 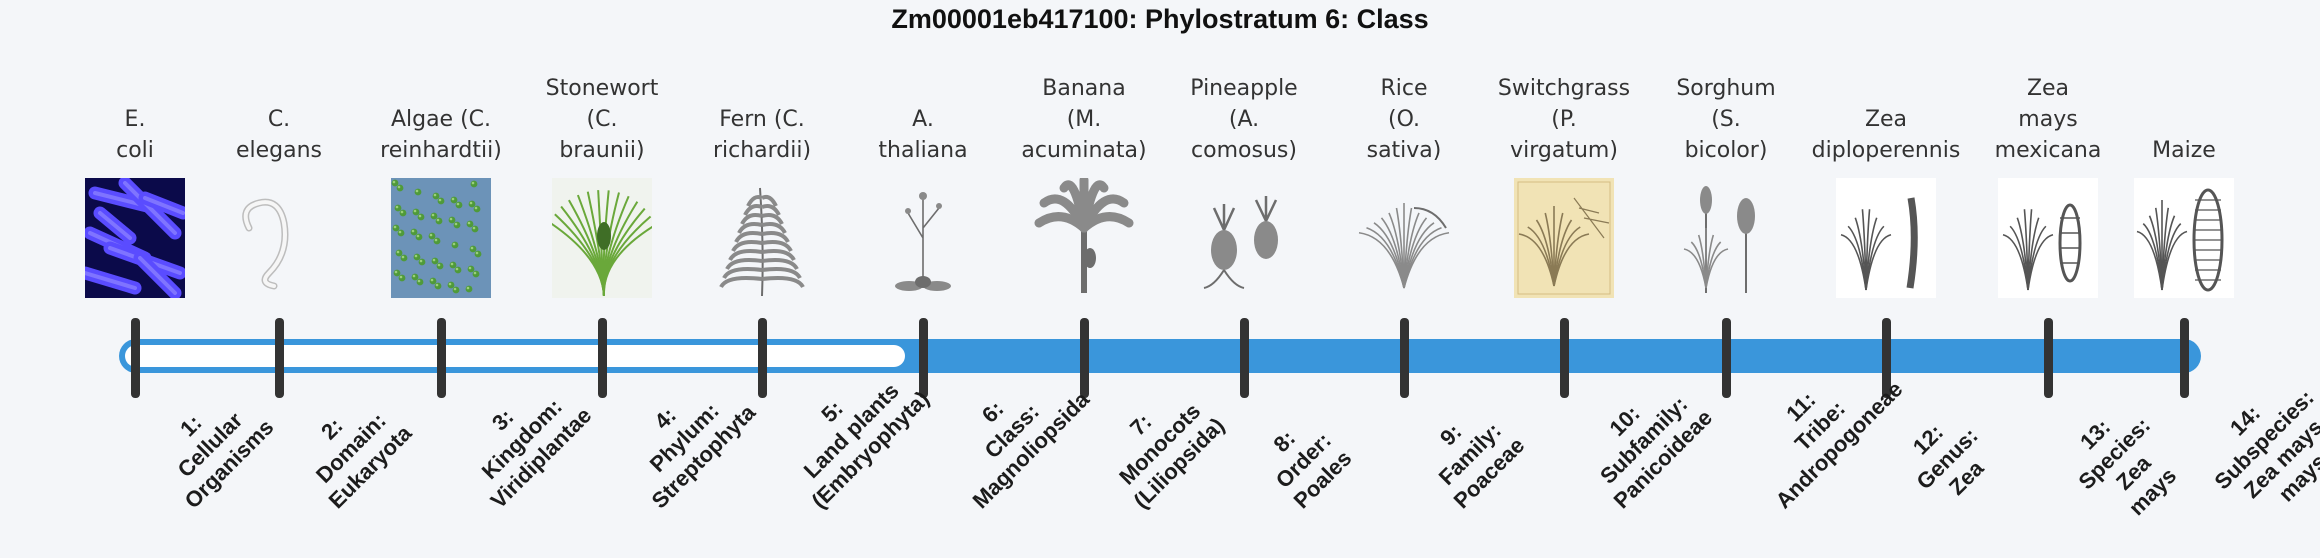 I want to click on maize-image-drawing, so click(x=2184, y=238).